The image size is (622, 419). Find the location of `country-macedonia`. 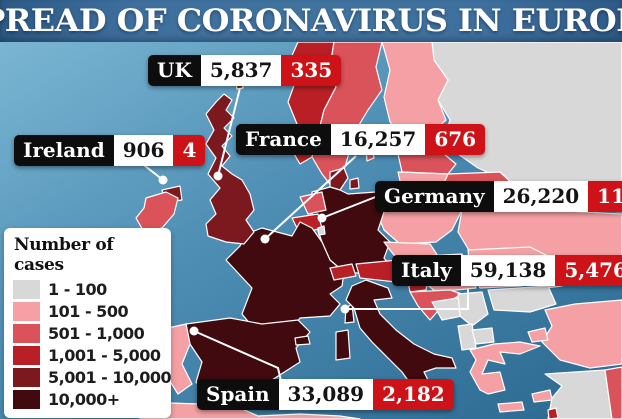

country-macedonia is located at coordinates (483, 336).